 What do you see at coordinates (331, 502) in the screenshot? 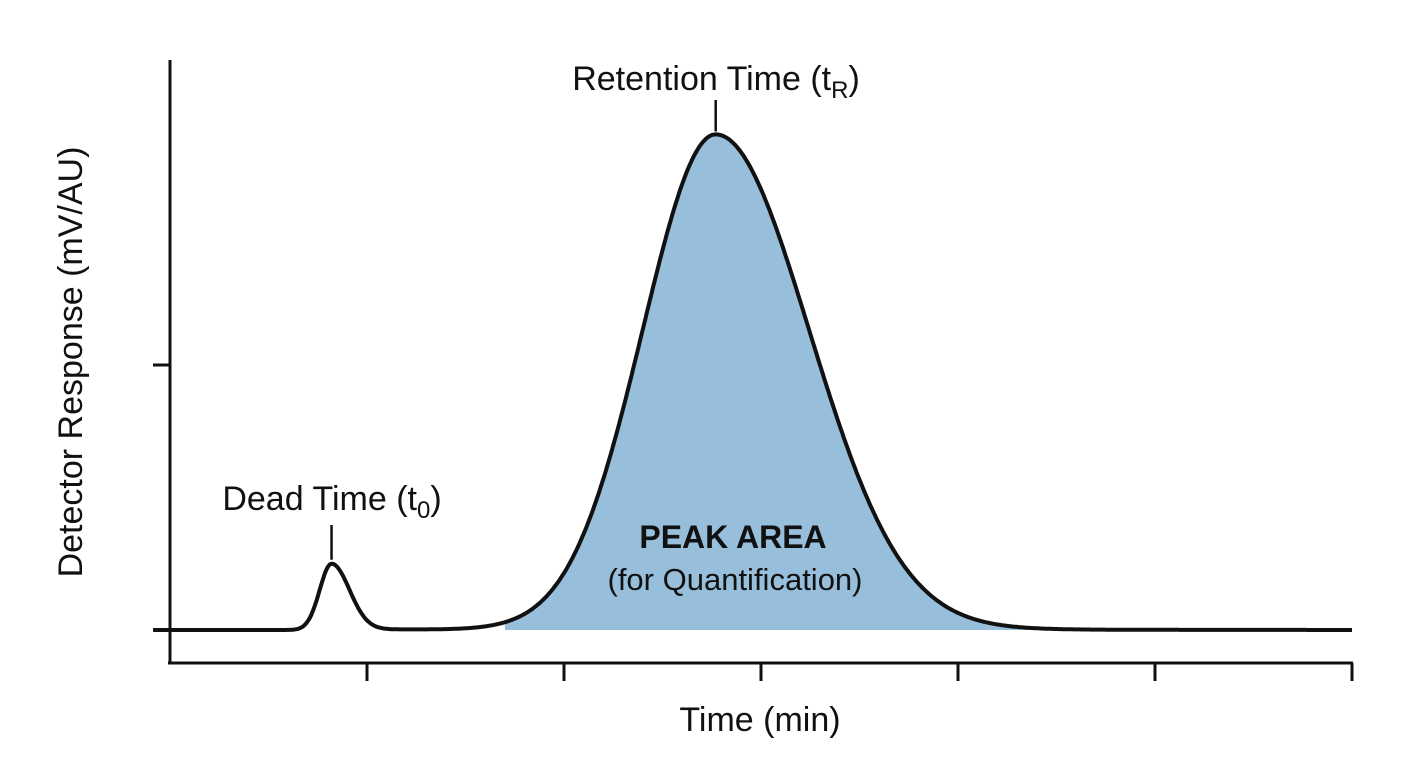
I see `dead-time-label: Dead Time (t0)` at bounding box center [331, 502].